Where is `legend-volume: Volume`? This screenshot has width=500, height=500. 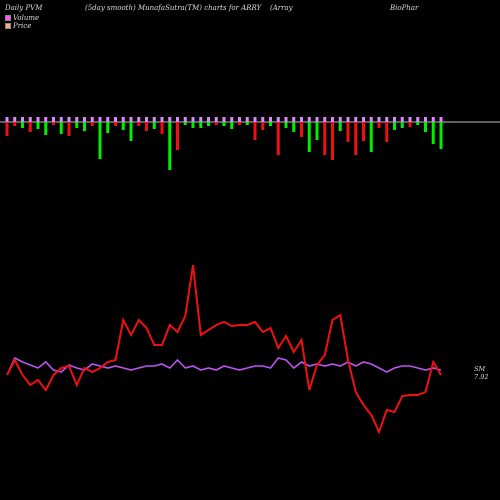 legend-volume: Volume is located at coordinates (22, 18).